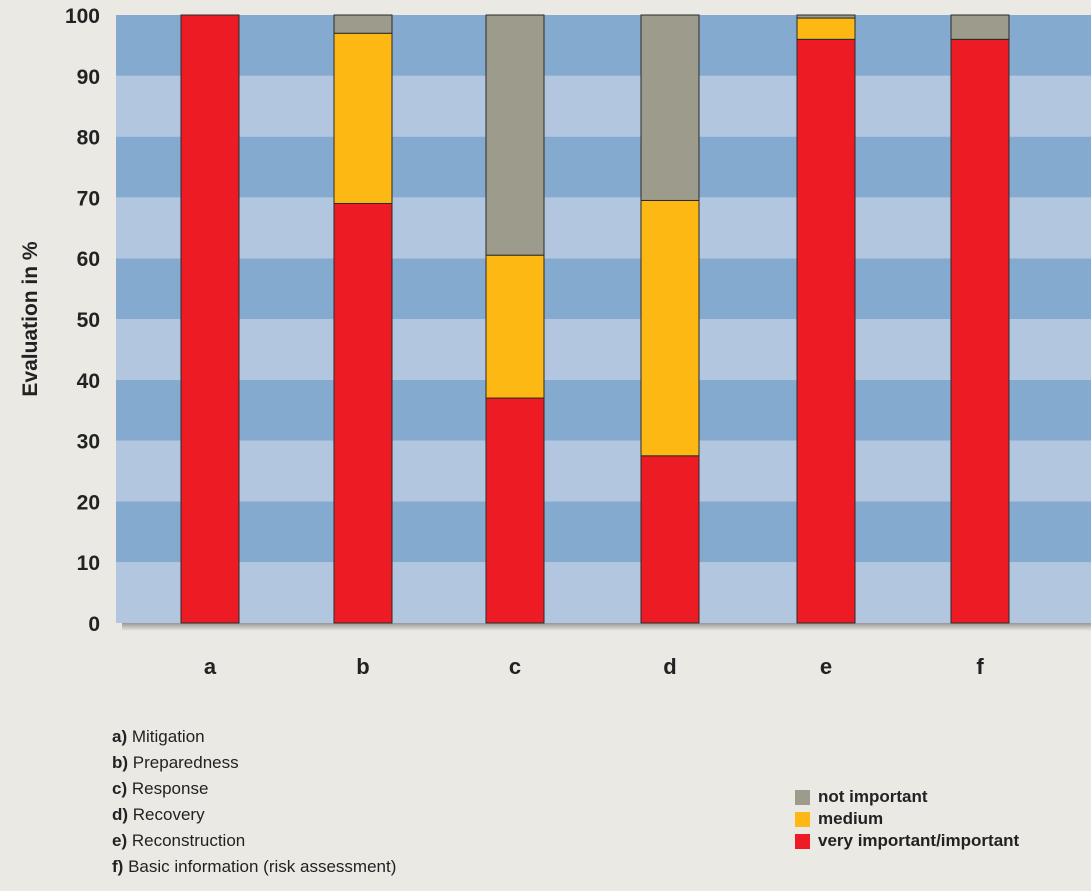 The height and width of the screenshot is (891, 1091). I want to click on legend-item-not-important: not important, so click(907, 797).